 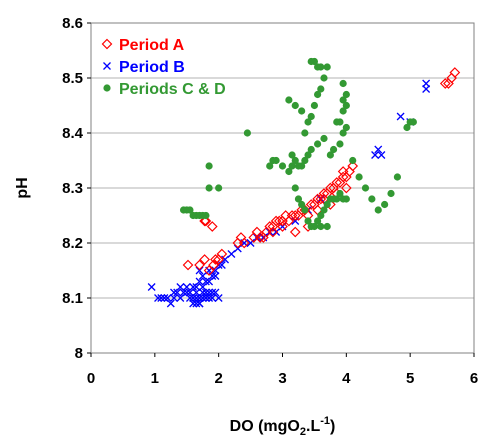 I want to click on y-tick-label: 8.3, so click(x=72, y=188).